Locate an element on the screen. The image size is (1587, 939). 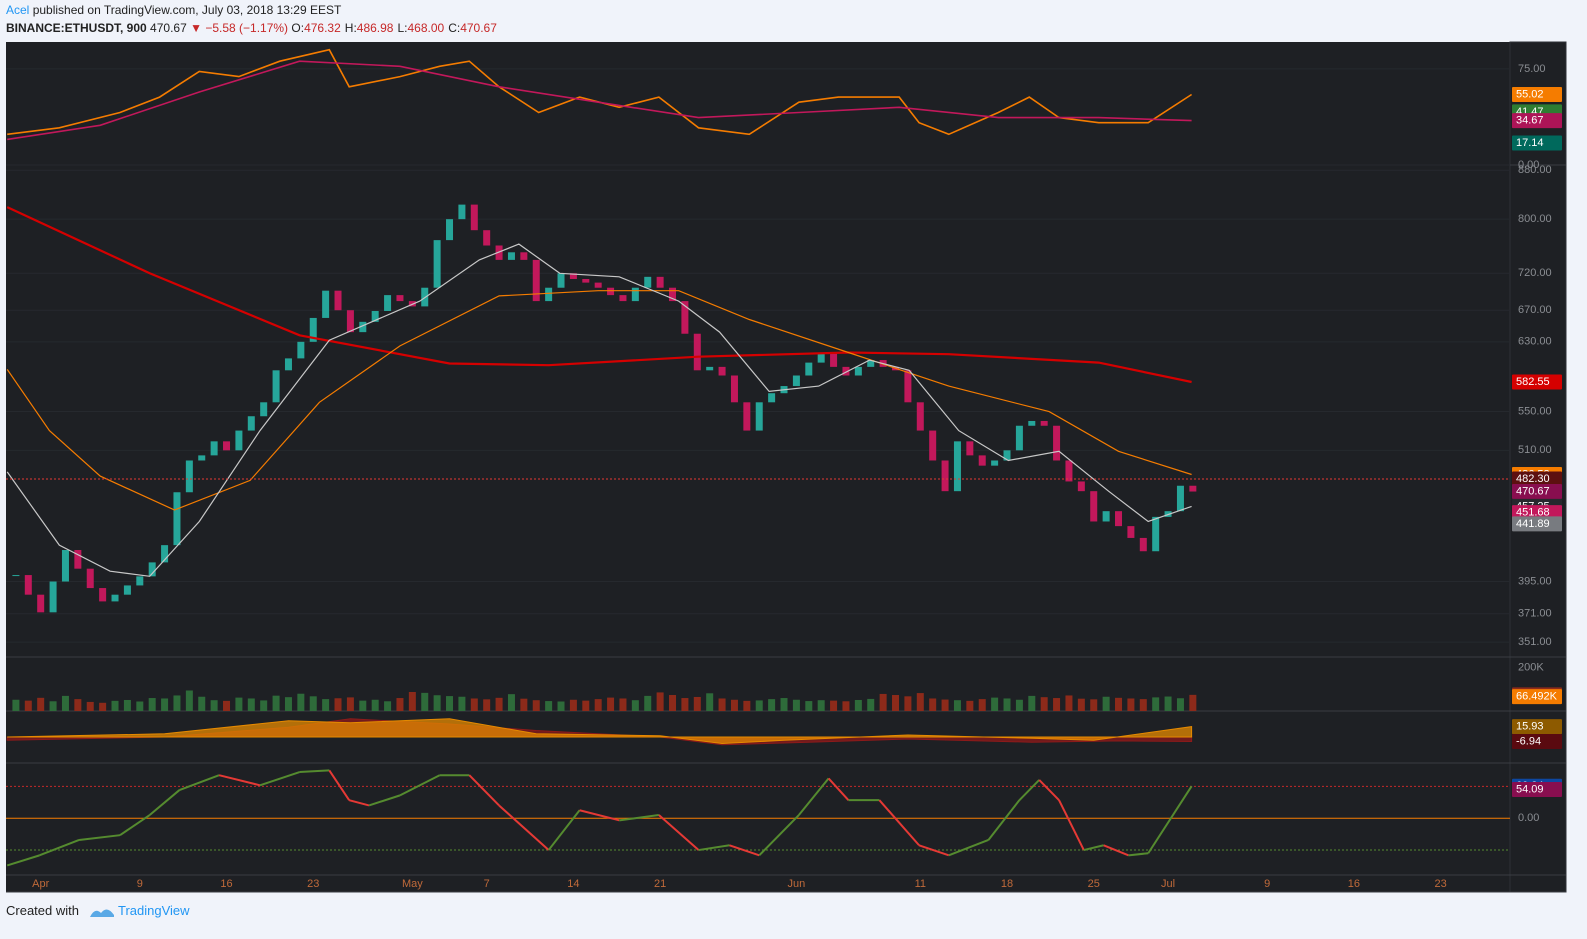
price-tag-label: 17.14 is located at coordinates (1530, 143).